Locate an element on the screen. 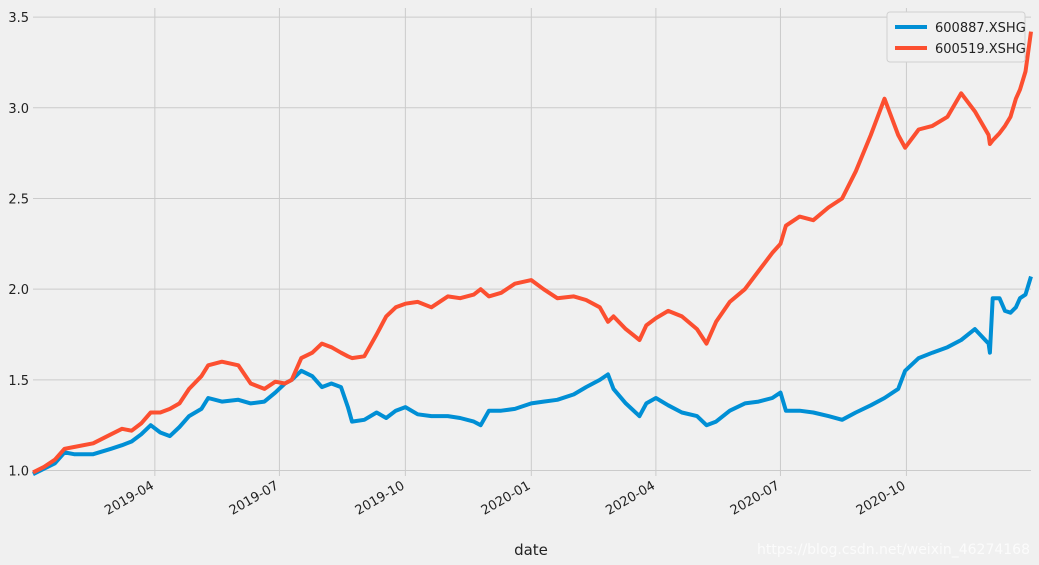 The image size is (1039, 565). legend-label-600887: 600887.XSHG is located at coordinates (980, 28).